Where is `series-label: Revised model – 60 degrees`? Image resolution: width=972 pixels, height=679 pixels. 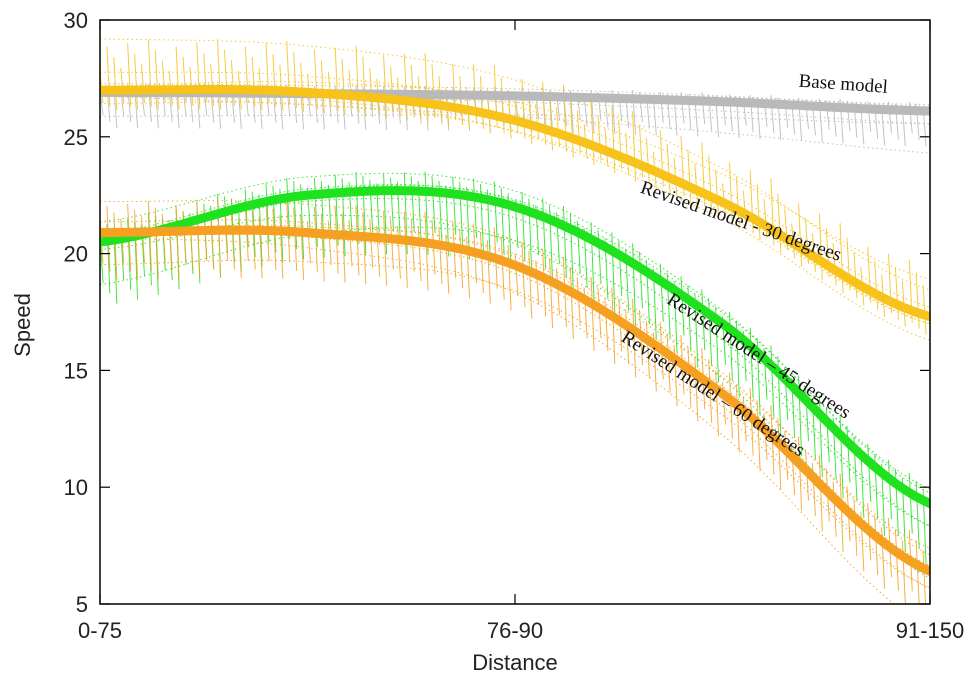 series-label: Revised model – 60 degrees is located at coordinates (712, 394).